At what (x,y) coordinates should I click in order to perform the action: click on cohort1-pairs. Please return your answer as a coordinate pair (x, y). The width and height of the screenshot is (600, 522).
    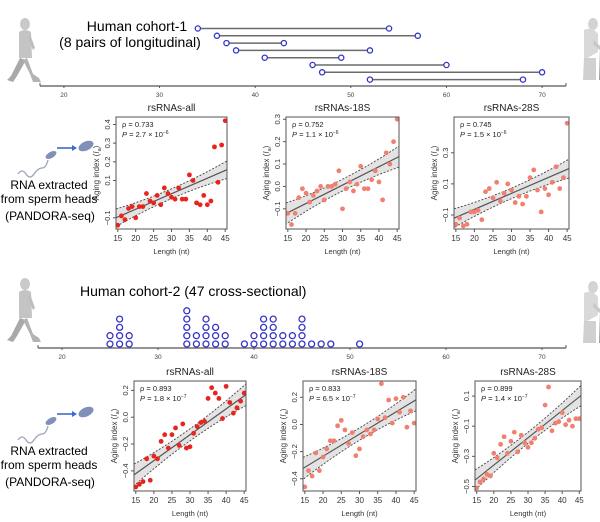
    Looking at the image, I should click on (370, 54).